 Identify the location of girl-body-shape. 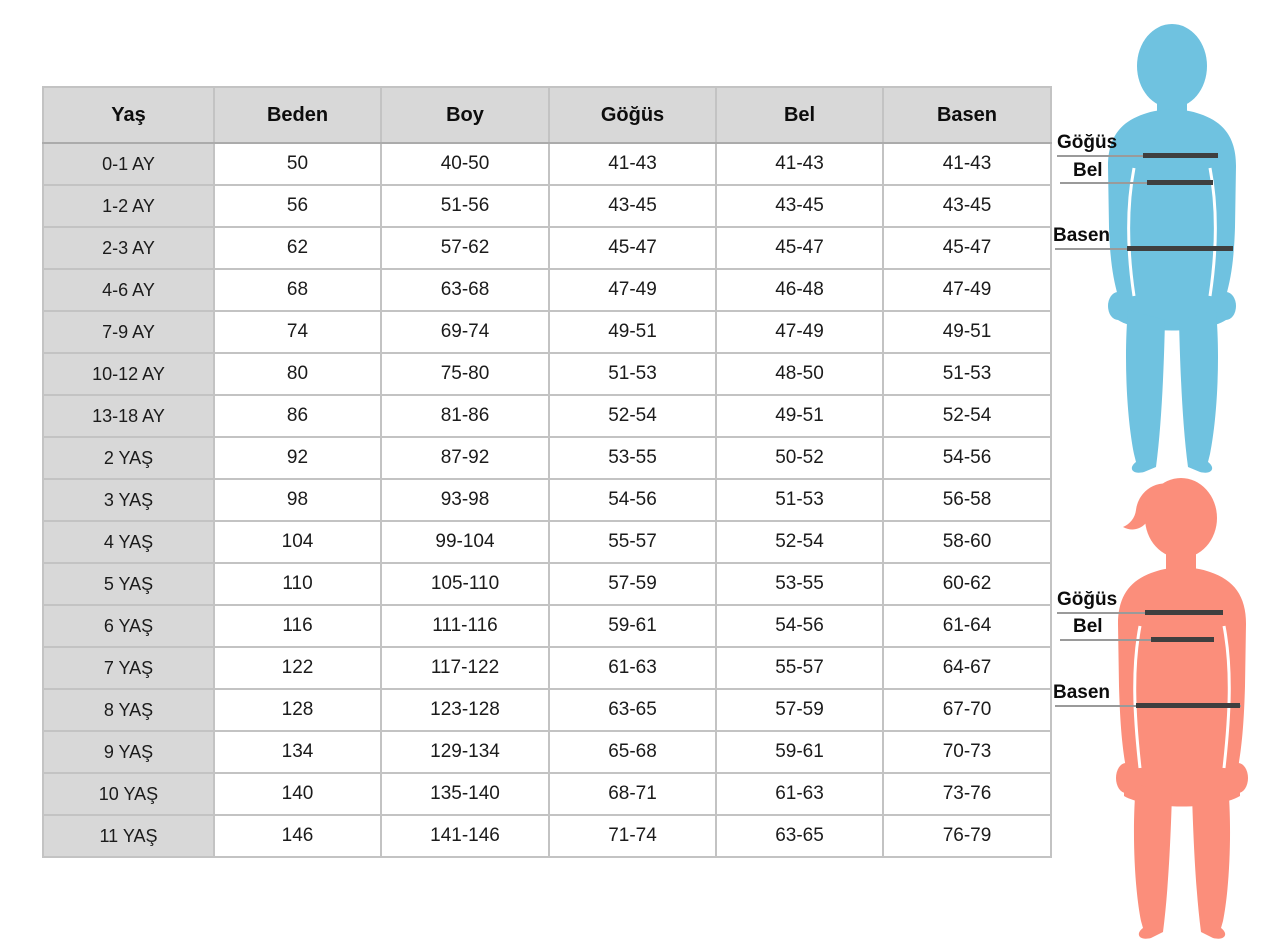
(1182, 708).